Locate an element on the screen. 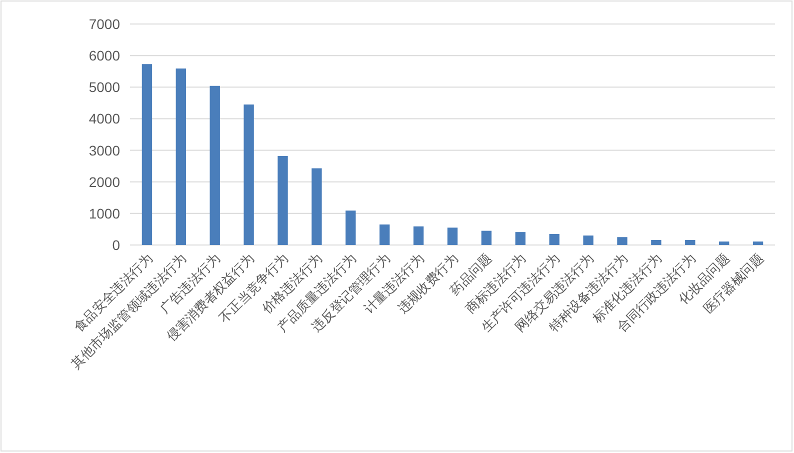 The height and width of the screenshot is (453, 794). y-tick-label: 0 is located at coordinates (116, 245).